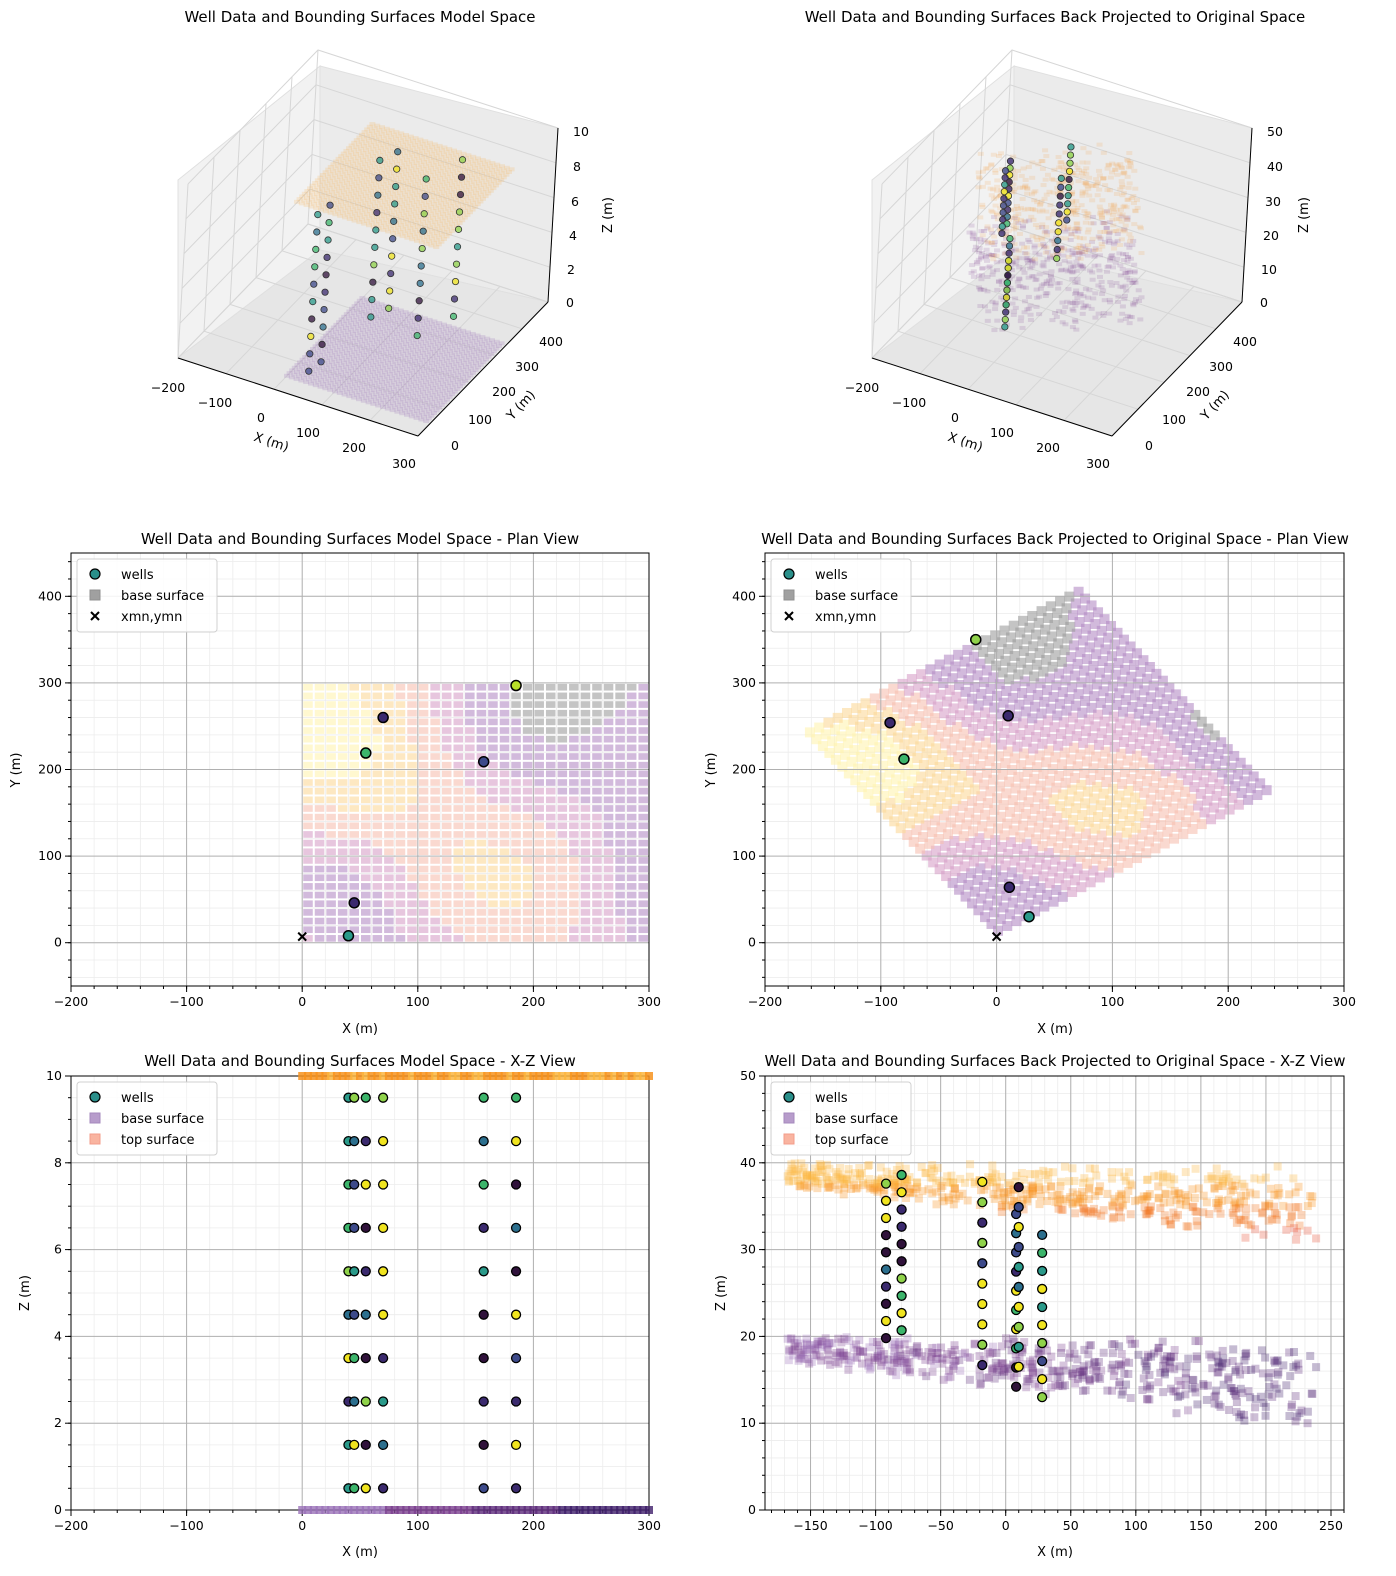  What do you see at coordinates (1273, 201) in the screenshot?
I see `z-tick: 30` at bounding box center [1273, 201].